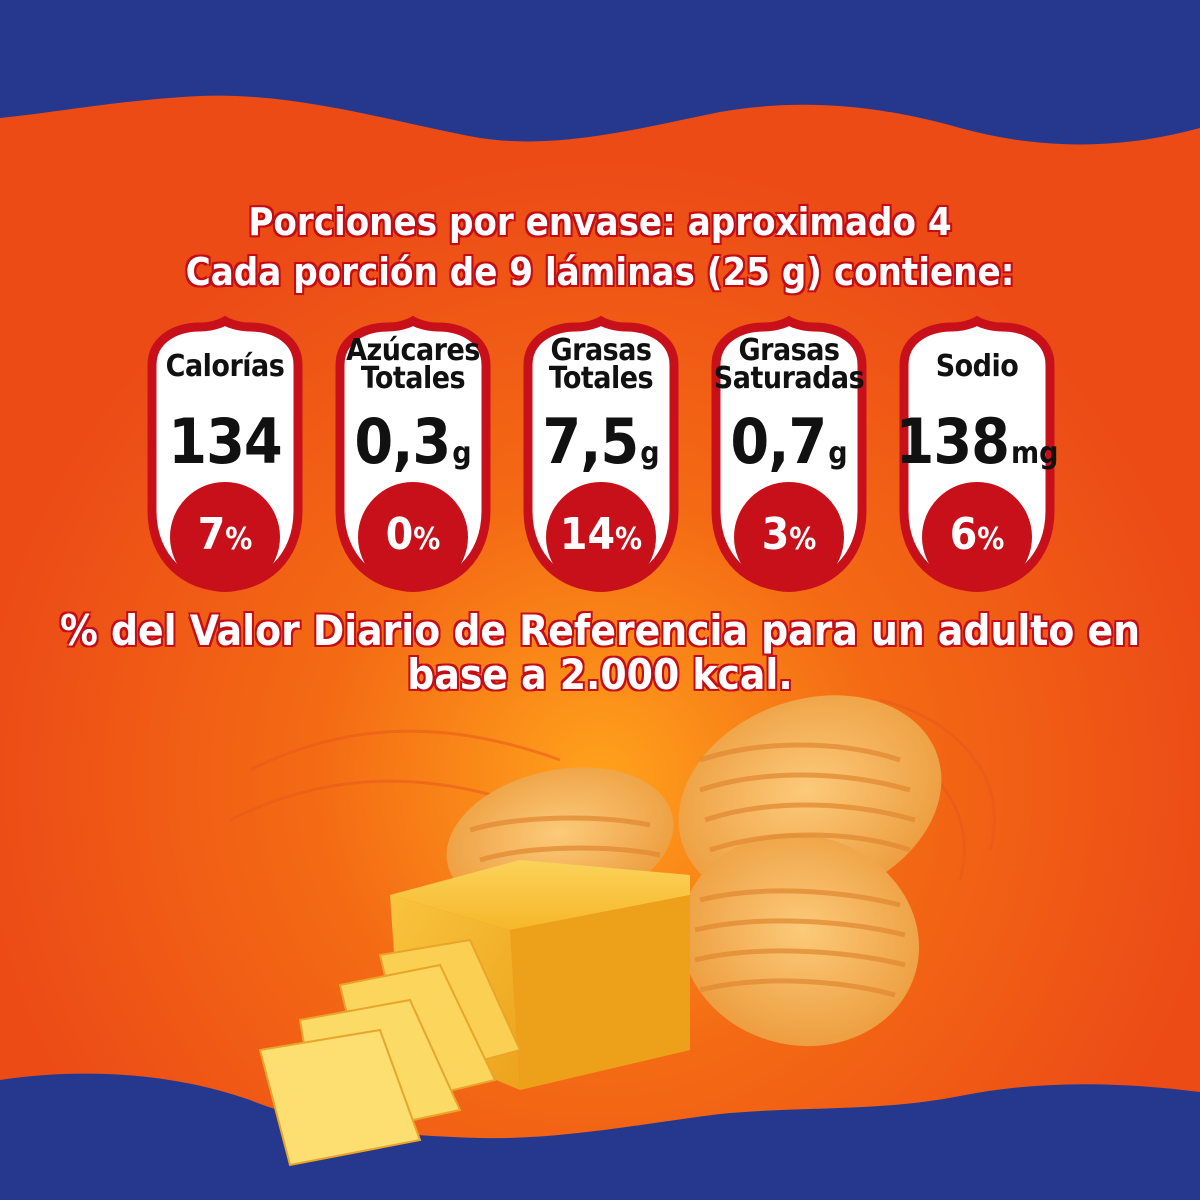 The width and height of the screenshot is (1200, 1200). What do you see at coordinates (600, 674) in the screenshot?
I see `daily-value-note-line2: base a 2.000 kcal.` at bounding box center [600, 674].